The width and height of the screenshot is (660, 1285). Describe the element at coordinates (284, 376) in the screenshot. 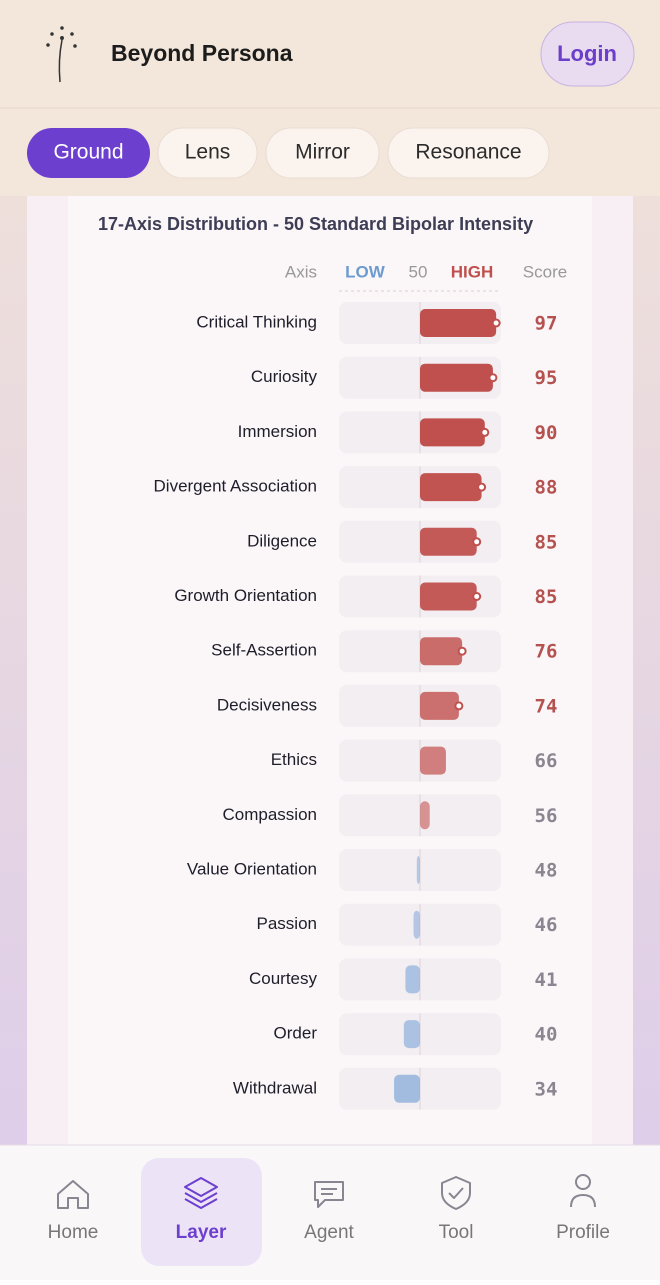

I see `axis-label: Curiosity` at that location.